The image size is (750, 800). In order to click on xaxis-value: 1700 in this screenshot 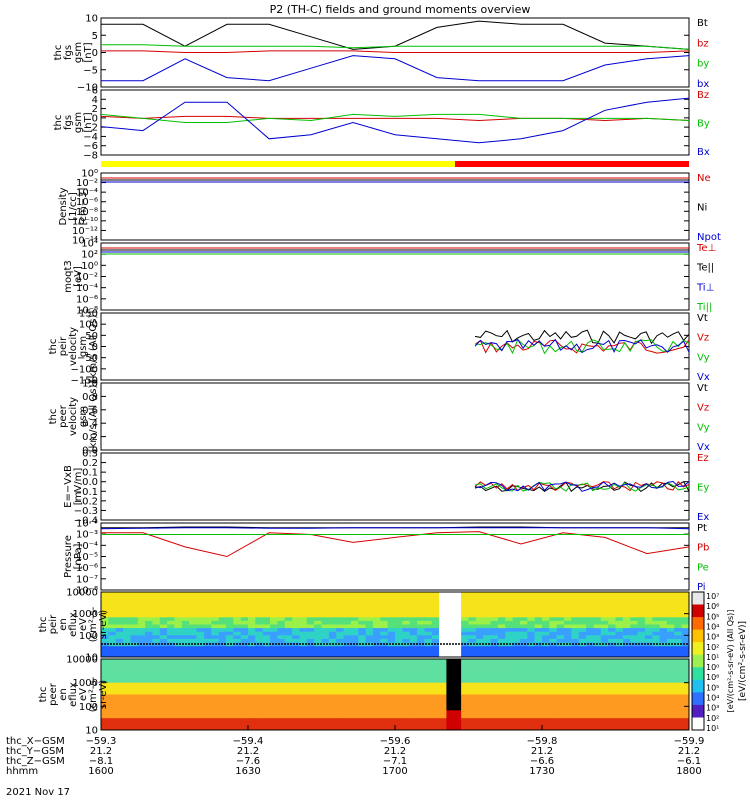, I will do `click(394, 771)`.